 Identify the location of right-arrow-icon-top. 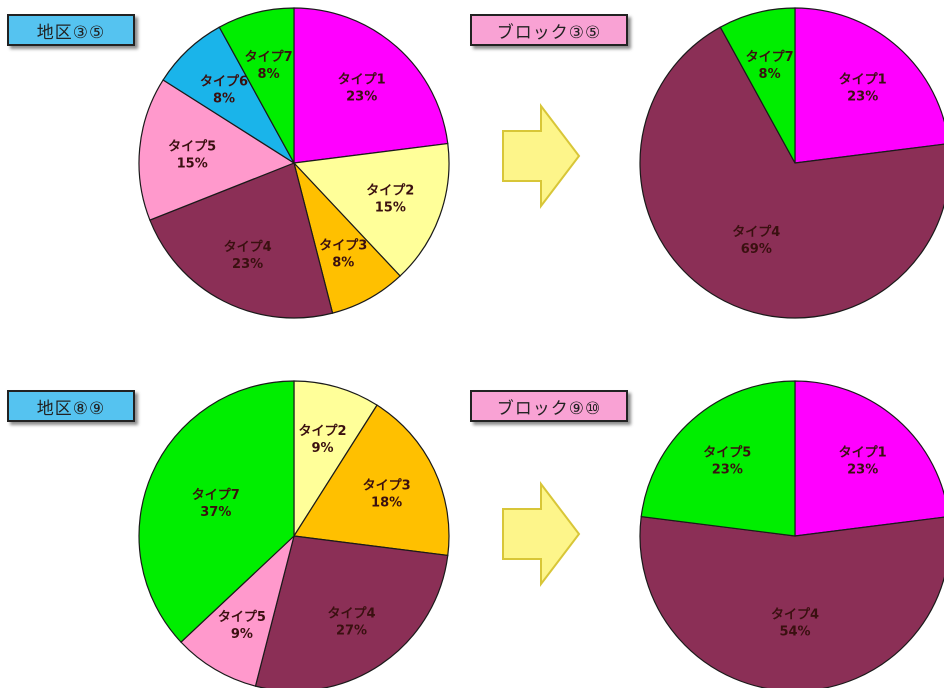
(541, 156).